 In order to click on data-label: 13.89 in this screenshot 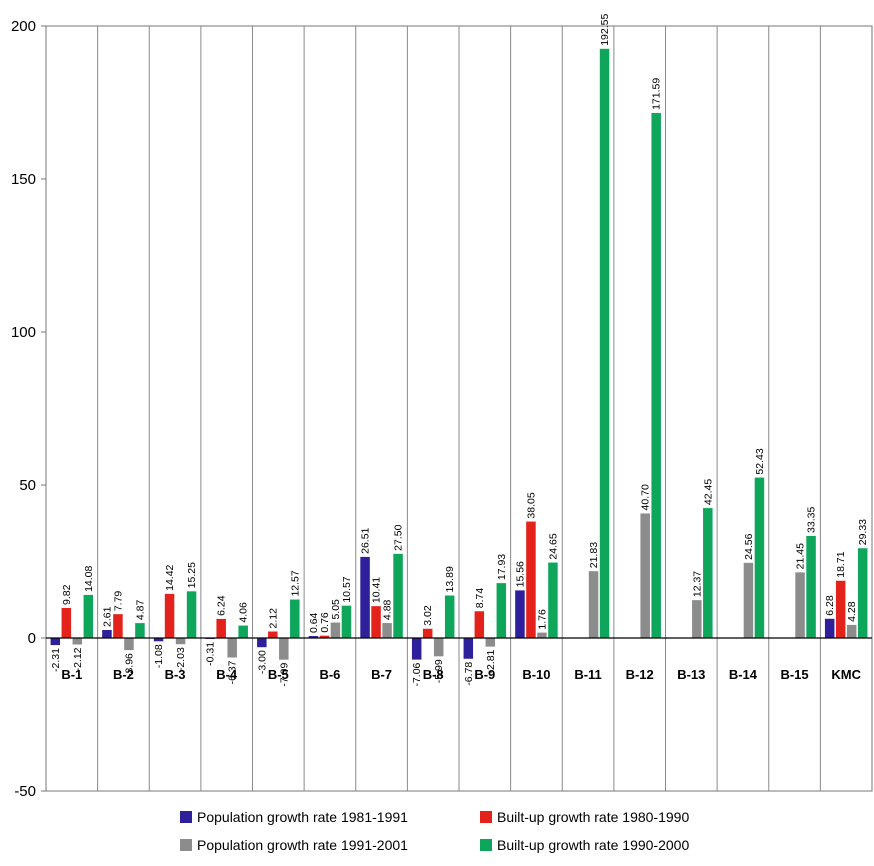, I will do `click(450, 579)`.